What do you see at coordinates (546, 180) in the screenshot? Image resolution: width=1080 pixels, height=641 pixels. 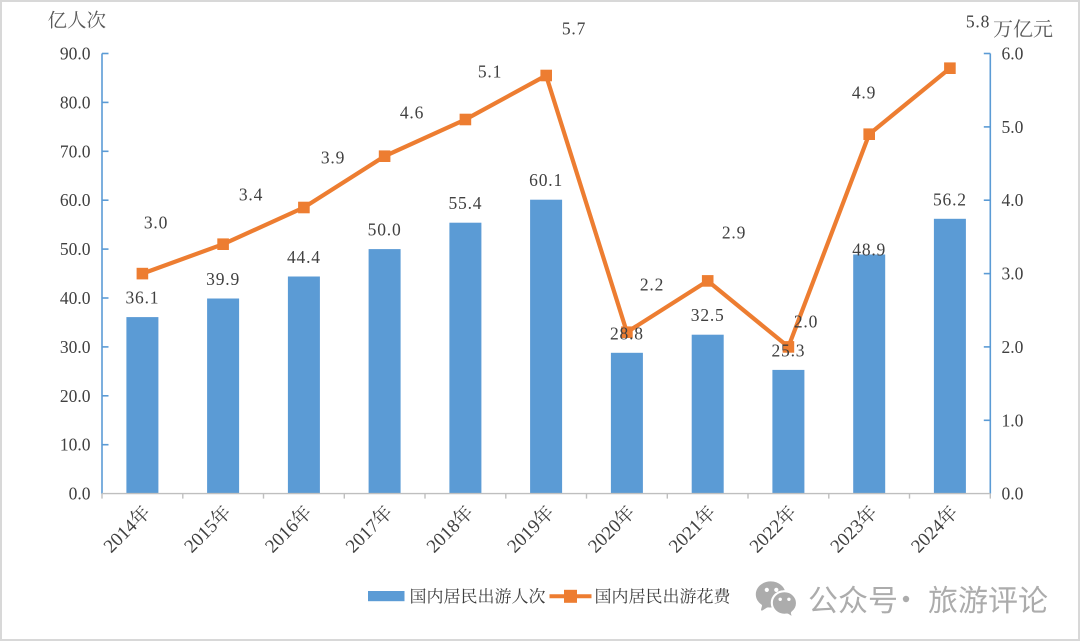 I see `svg-text: 60.1` at bounding box center [546, 180].